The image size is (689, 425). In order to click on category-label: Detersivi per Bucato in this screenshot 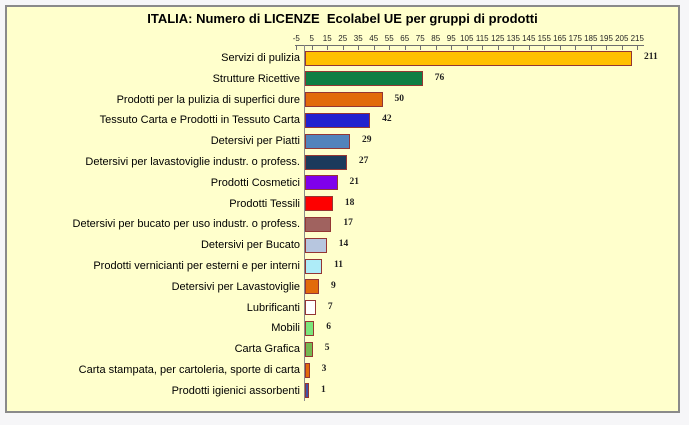, I will do `click(250, 245)`.